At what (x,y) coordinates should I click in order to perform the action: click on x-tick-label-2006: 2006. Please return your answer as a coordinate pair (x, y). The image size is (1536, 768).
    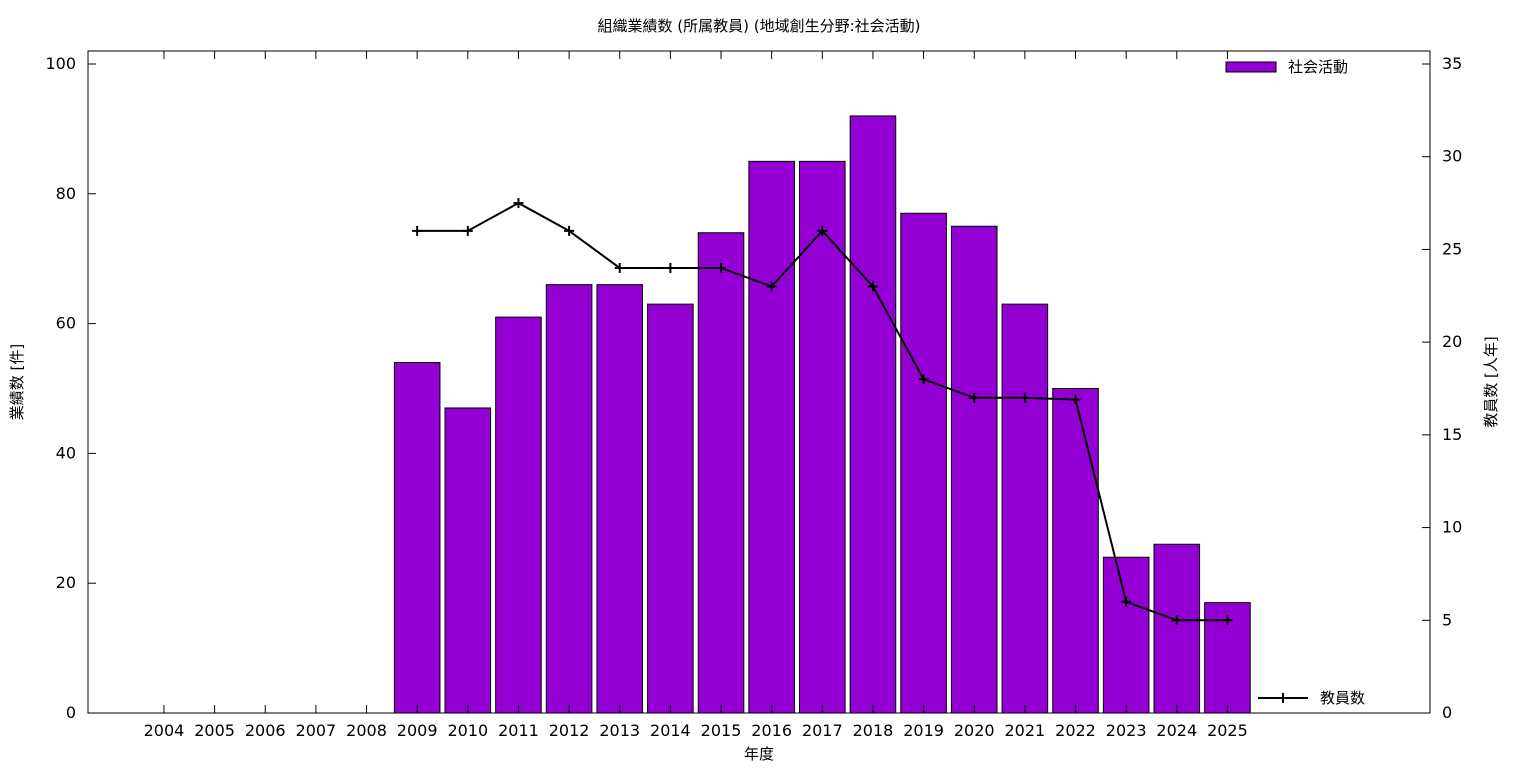
    Looking at the image, I should click on (265, 730).